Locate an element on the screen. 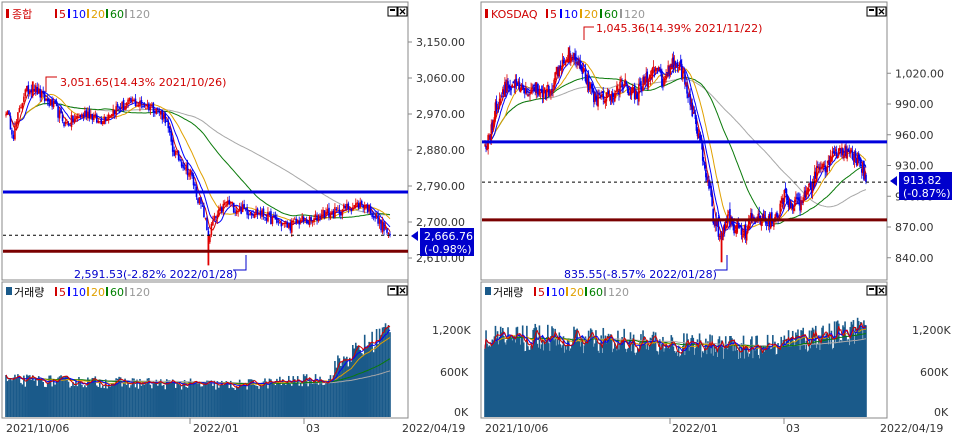 The width and height of the screenshot is (954, 436). price-tick: 840.00 is located at coordinates (914, 258).